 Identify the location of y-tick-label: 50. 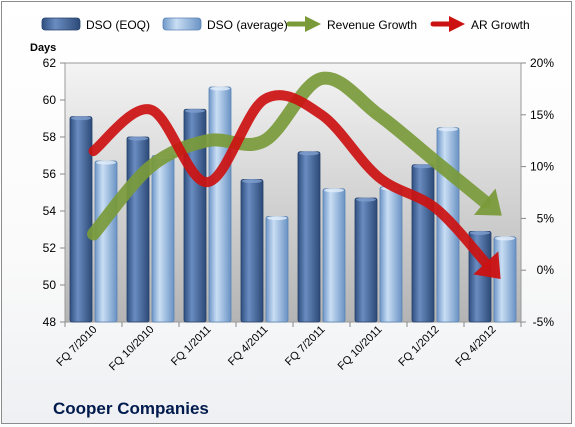
(50, 285).